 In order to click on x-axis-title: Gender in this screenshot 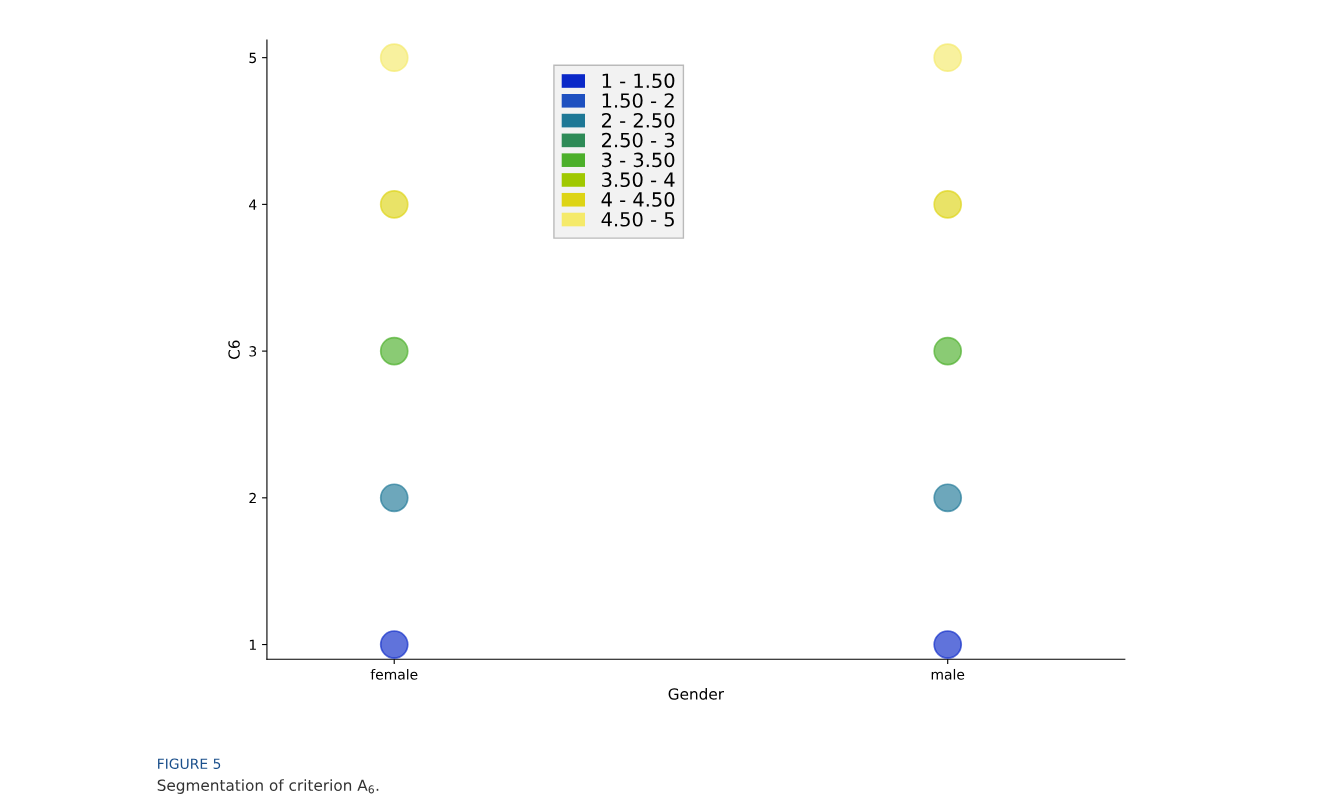, I will do `click(696, 693)`.